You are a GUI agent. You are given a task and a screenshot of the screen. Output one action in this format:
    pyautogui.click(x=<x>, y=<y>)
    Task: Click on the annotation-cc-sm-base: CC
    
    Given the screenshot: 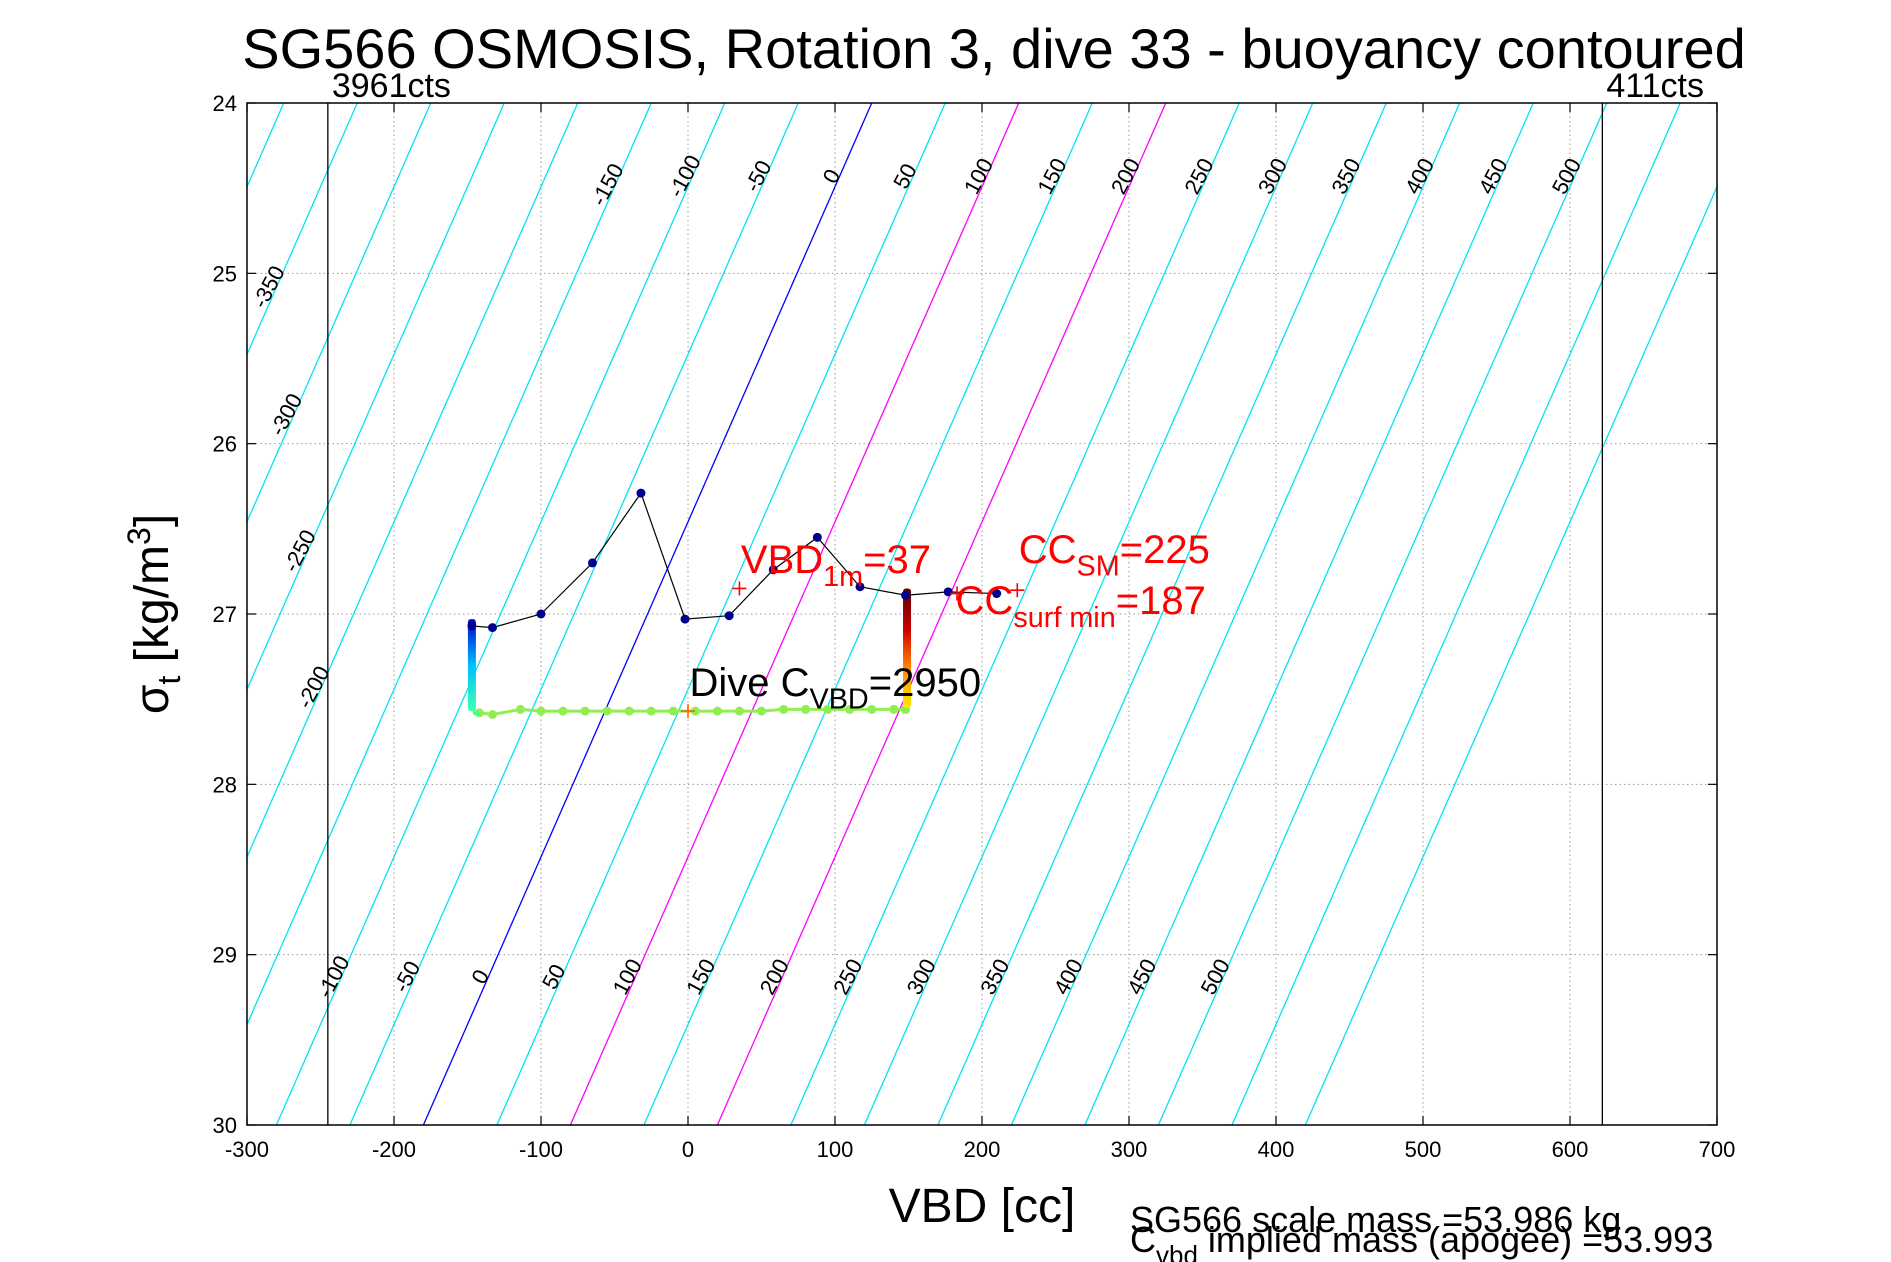 What is the action you would take?
    pyautogui.click(x=1048, y=550)
    